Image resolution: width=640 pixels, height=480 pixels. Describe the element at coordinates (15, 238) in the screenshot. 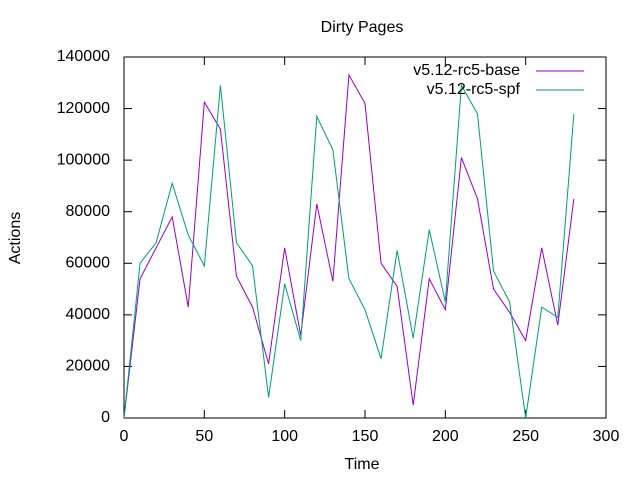

I see `y-axis-label: Actions` at that location.